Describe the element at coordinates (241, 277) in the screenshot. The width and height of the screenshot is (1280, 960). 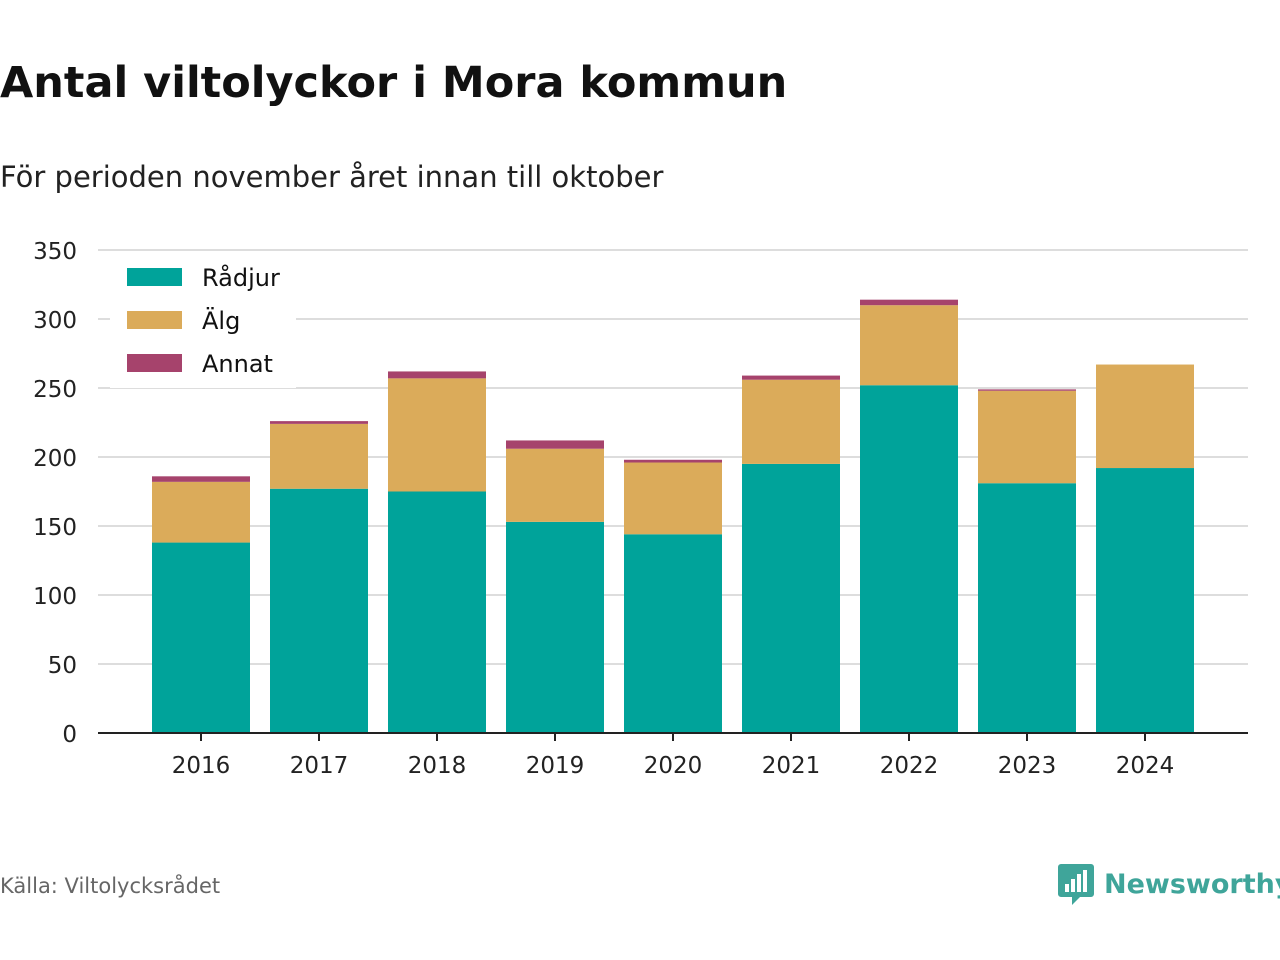
I see `legend-label: Rådjur` at that location.